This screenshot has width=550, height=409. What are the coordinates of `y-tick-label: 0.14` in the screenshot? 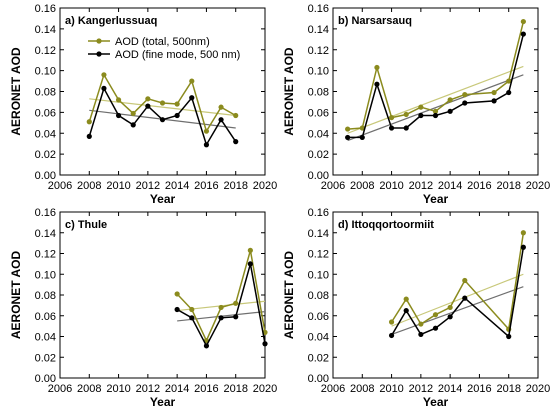 It's located at (318, 234).